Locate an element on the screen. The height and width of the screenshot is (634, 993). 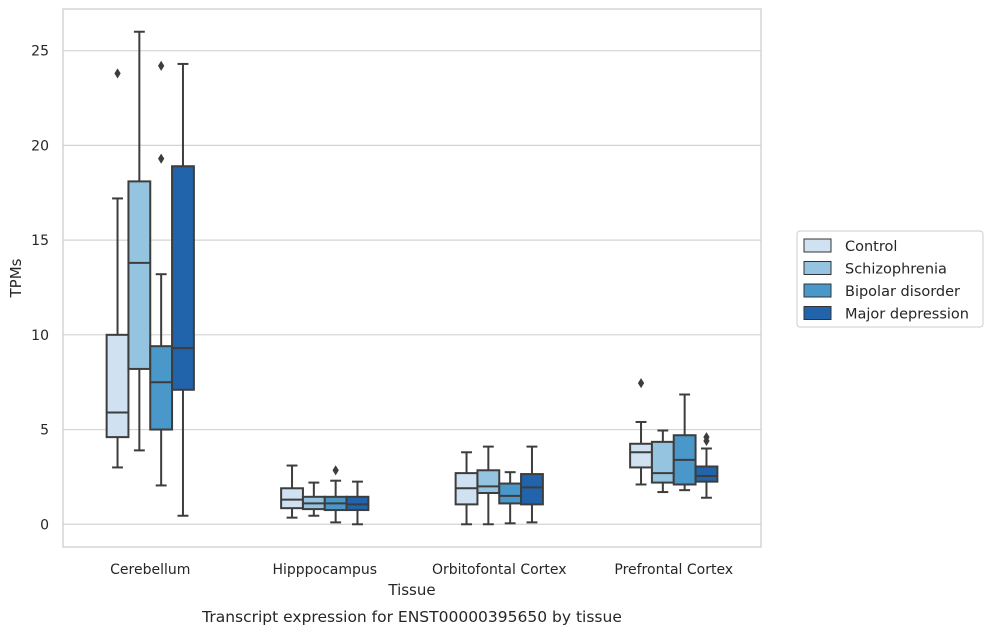
y-axis-label: TPMs is located at coordinates (16, 278).